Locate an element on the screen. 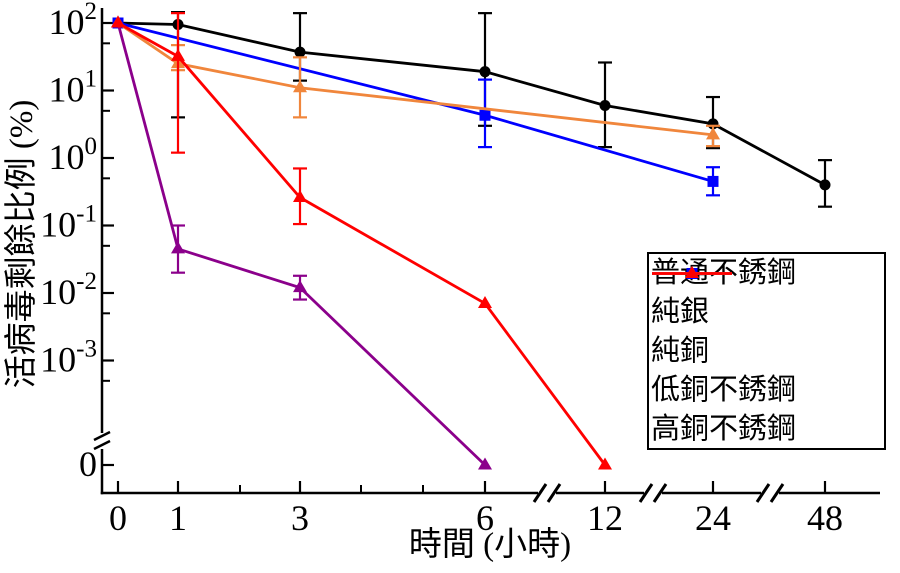 The width and height of the screenshot is (900, 573). x-tick-label: 6 is located at coordinates (485, 518).